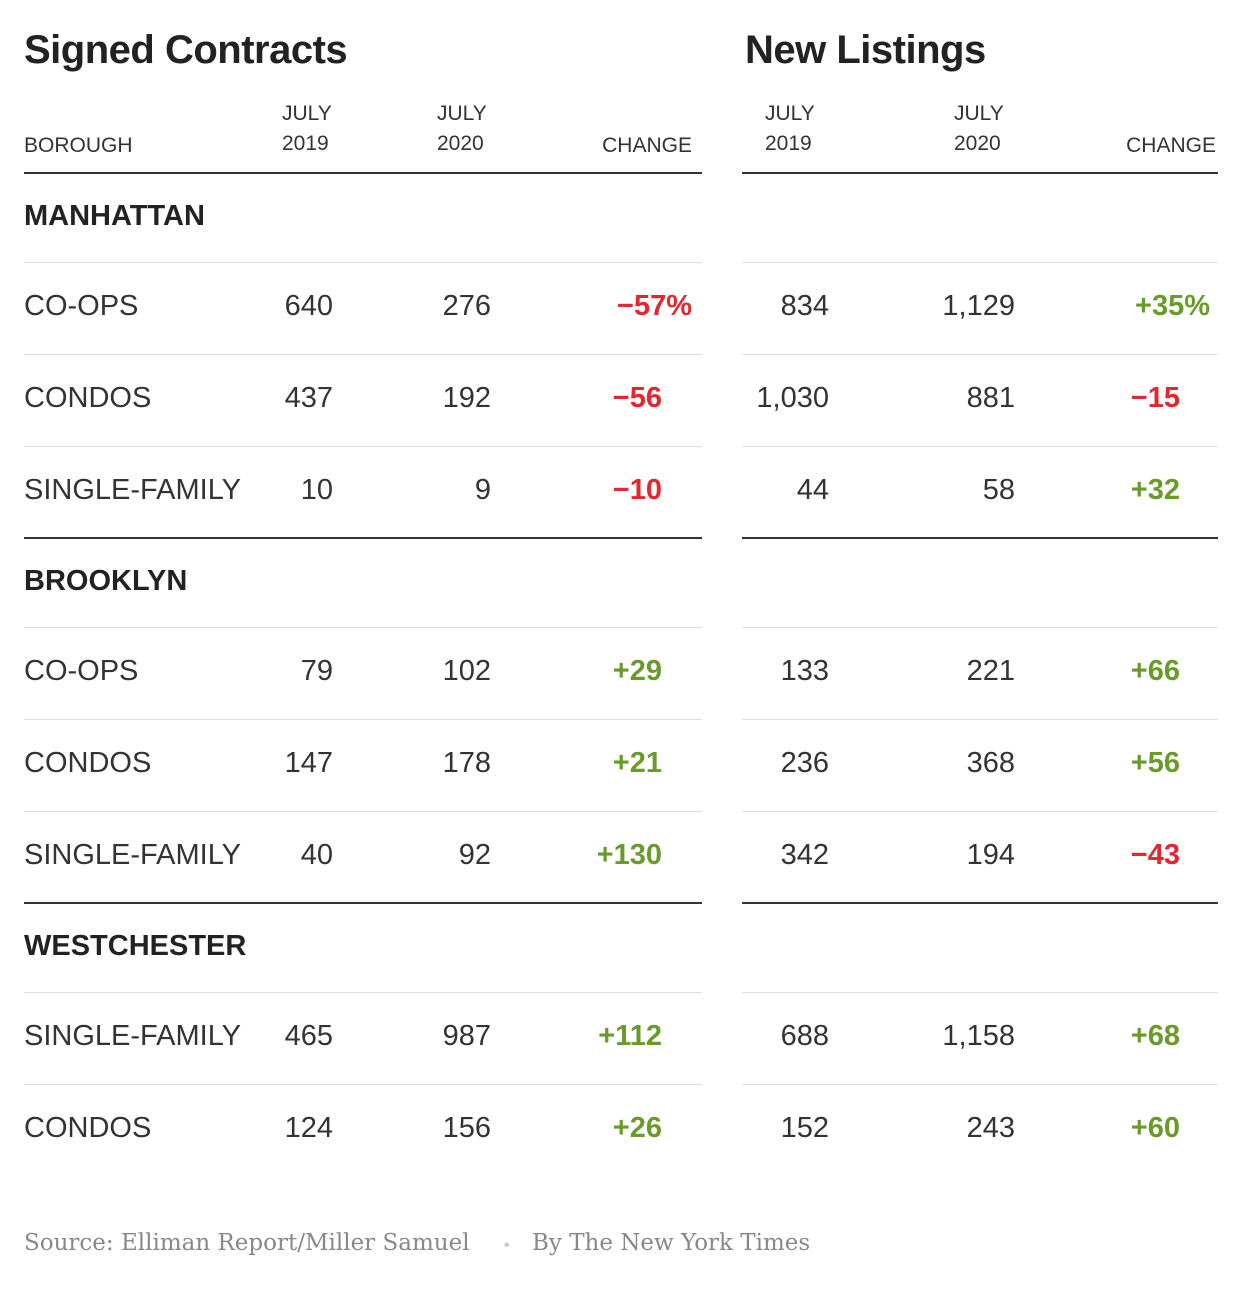 The width and height of the screenshot is (1242, 1292). I want to click on listings-2020: 1,129, so click(978, 306).